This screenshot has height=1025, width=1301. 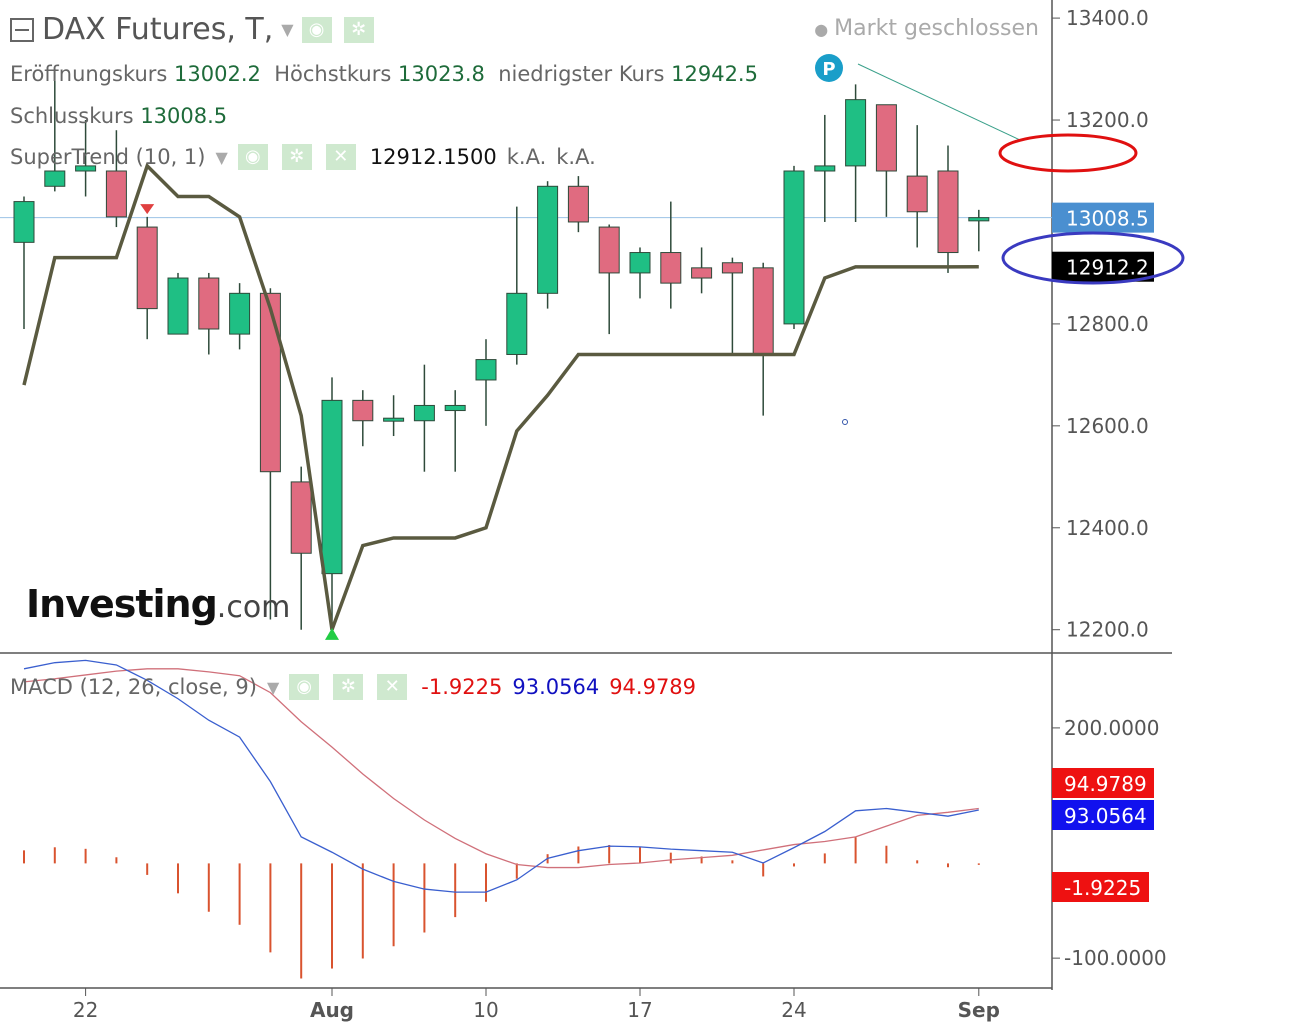 I want to click on price-axis-label: 13200.0, so click(x=1107, y=120).